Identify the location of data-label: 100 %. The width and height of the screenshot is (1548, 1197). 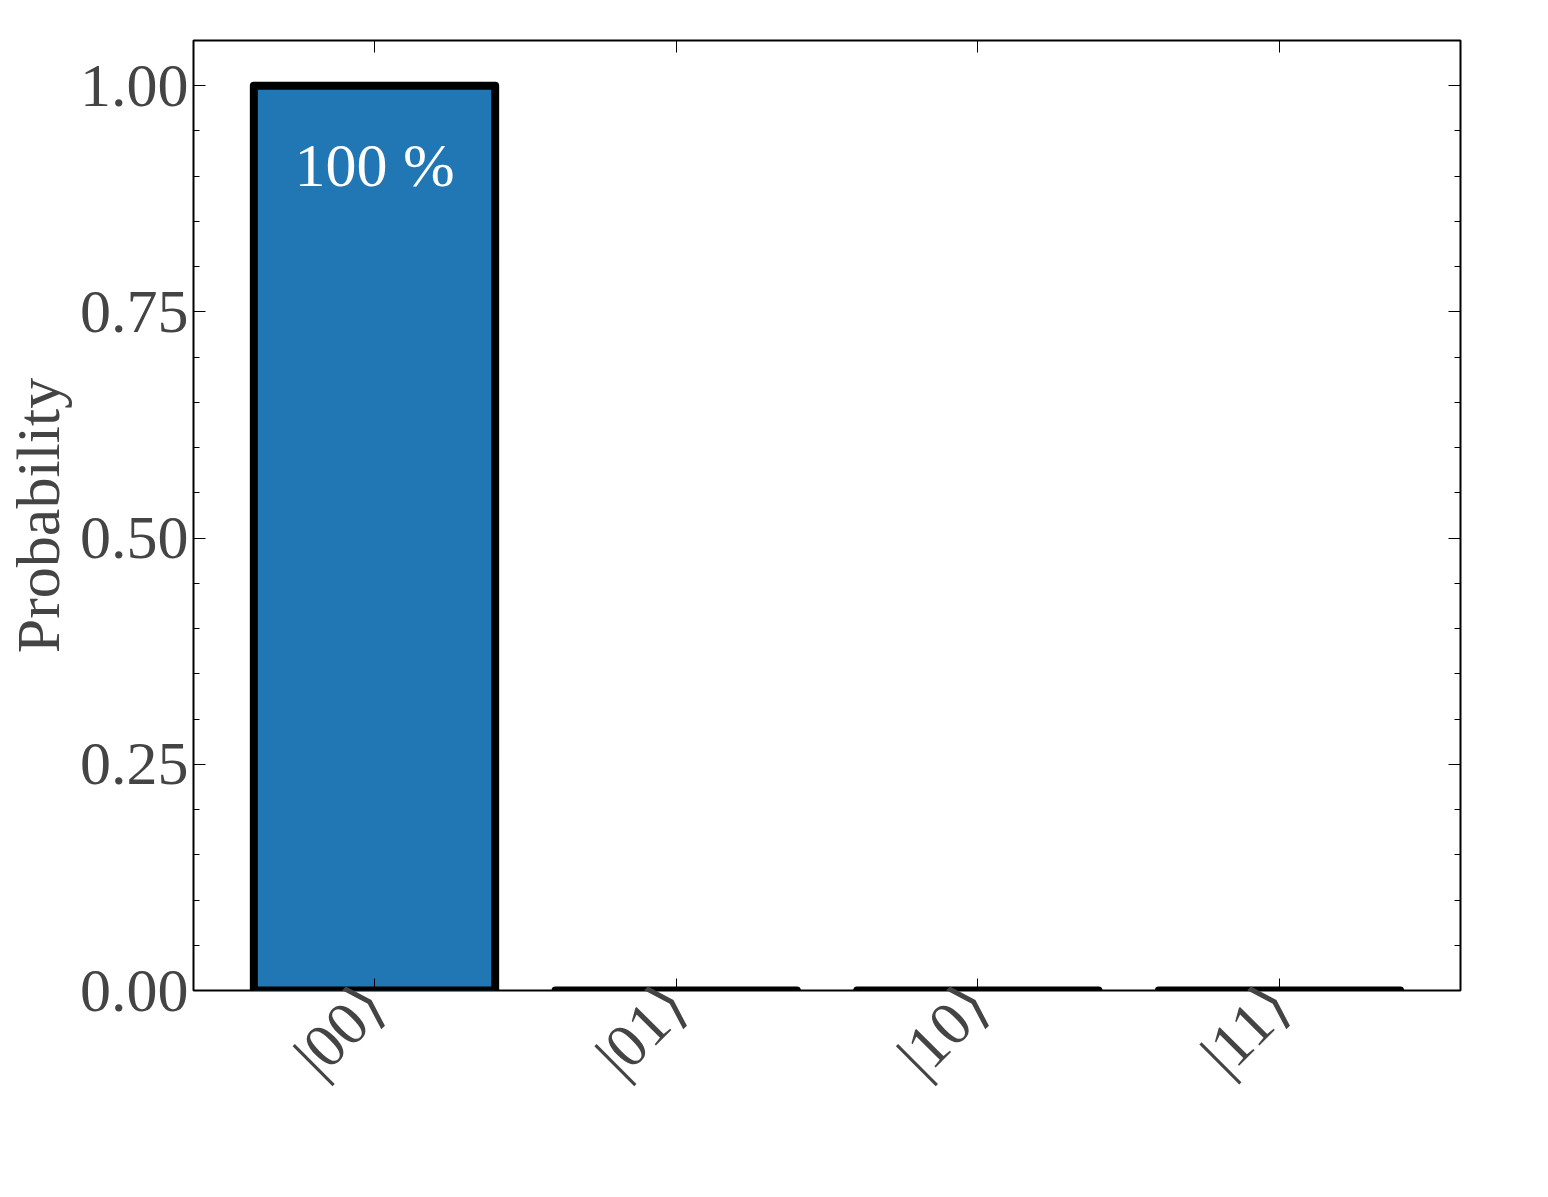
(374, 164).